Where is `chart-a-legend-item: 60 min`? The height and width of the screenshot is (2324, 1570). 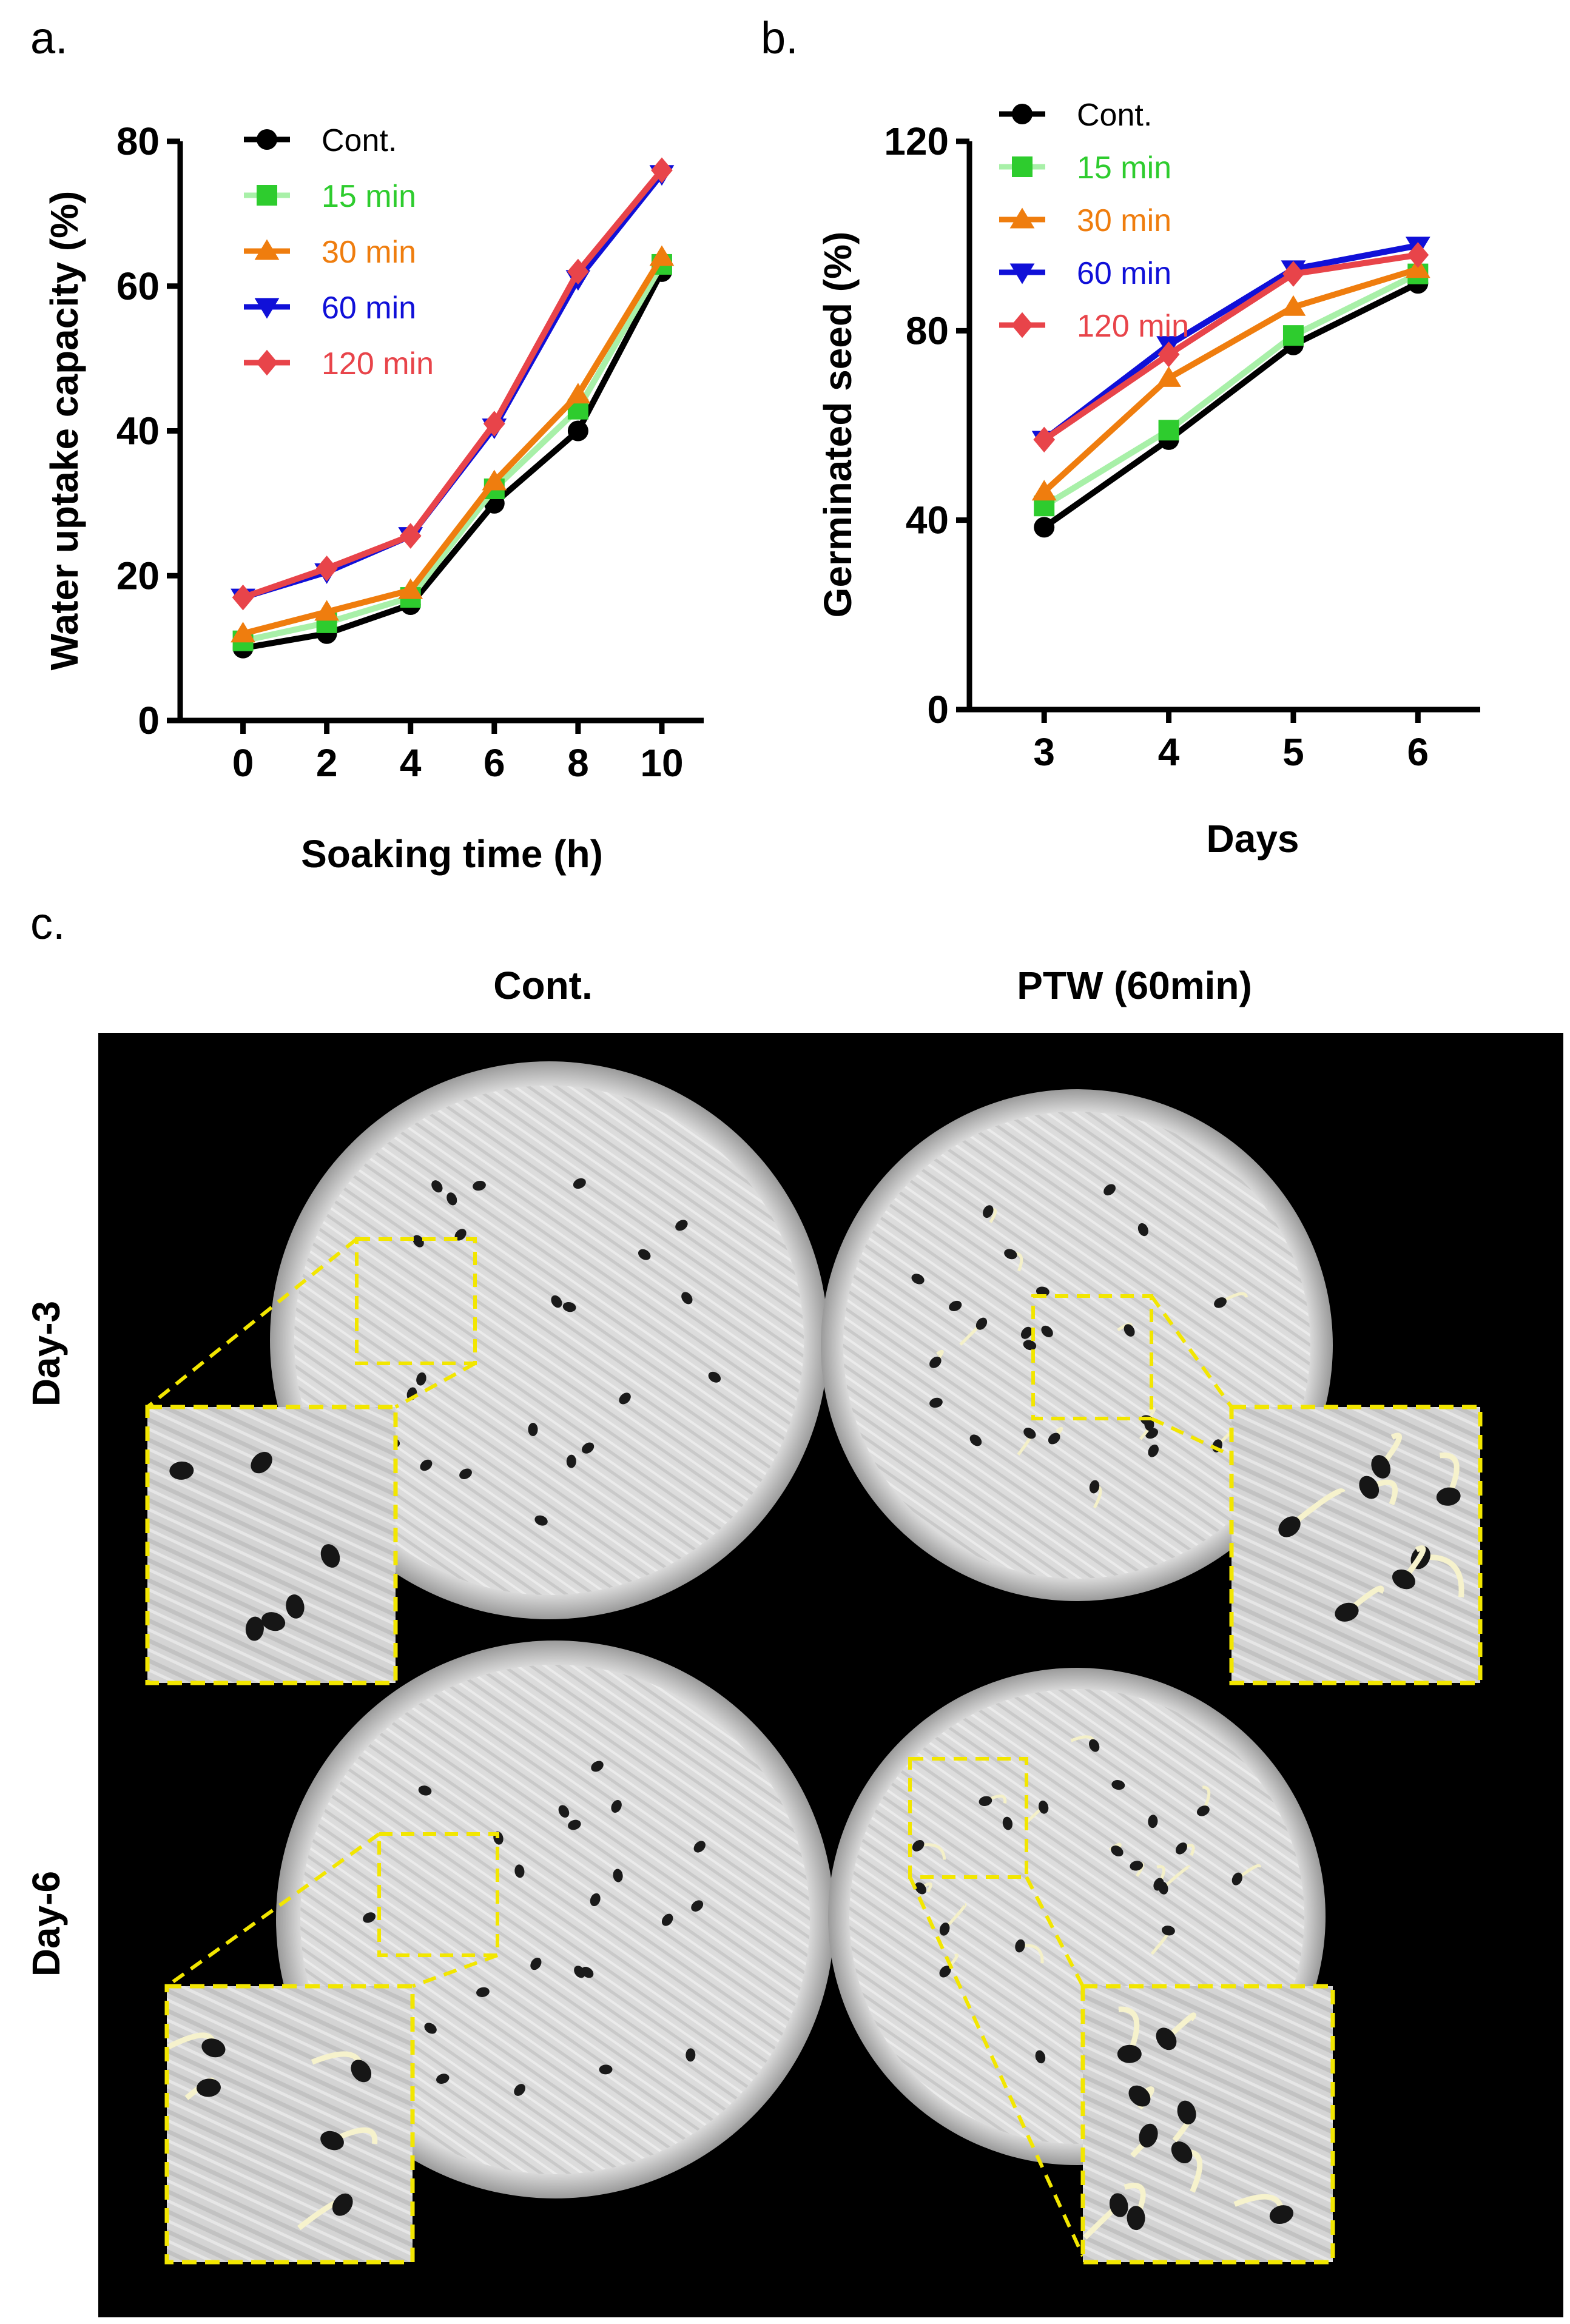 chart-a-legend-item: 60 min is located at coordinates (330, 308).